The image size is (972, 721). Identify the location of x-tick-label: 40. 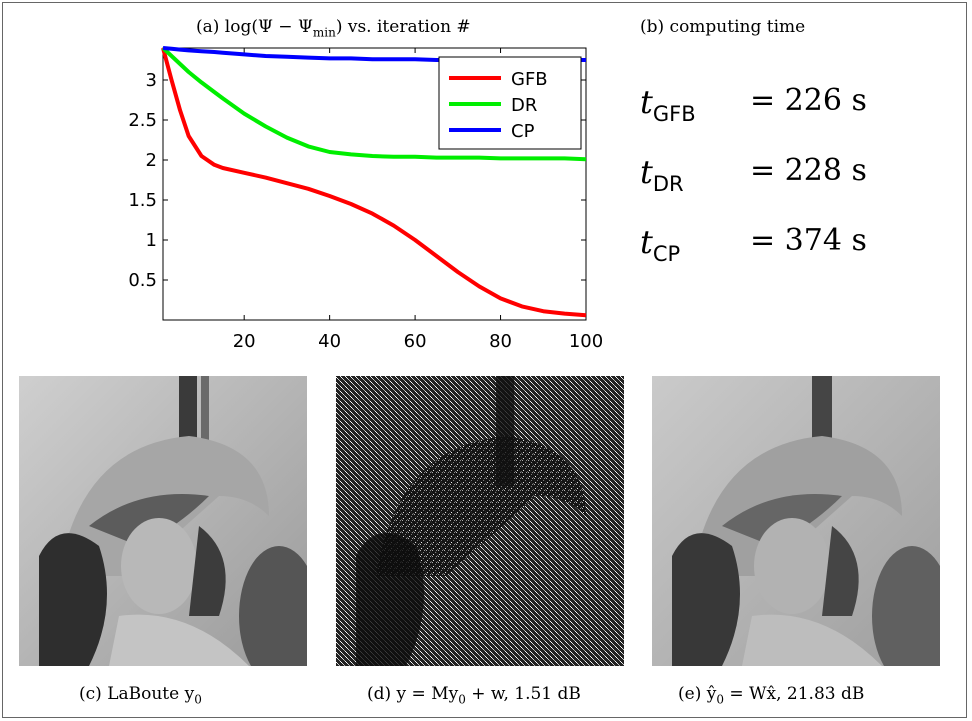
(329, 341).